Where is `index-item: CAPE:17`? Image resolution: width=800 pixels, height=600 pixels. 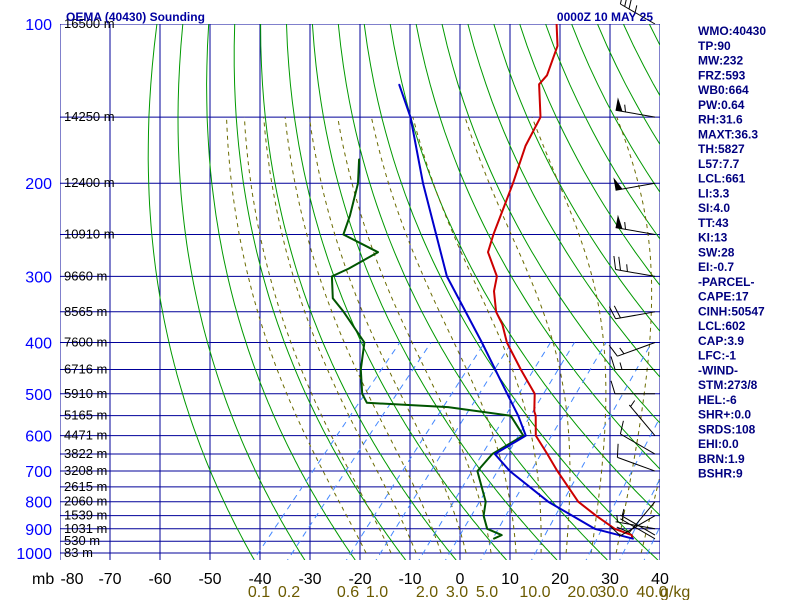 index-item: CAPE:17 is located at coordinates (723, 297).